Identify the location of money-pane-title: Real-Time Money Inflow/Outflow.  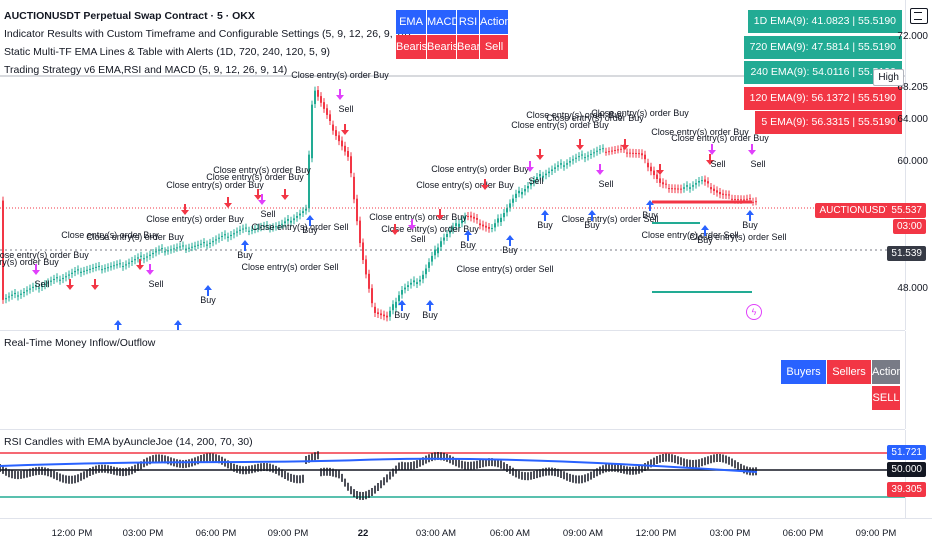
(80, 343).